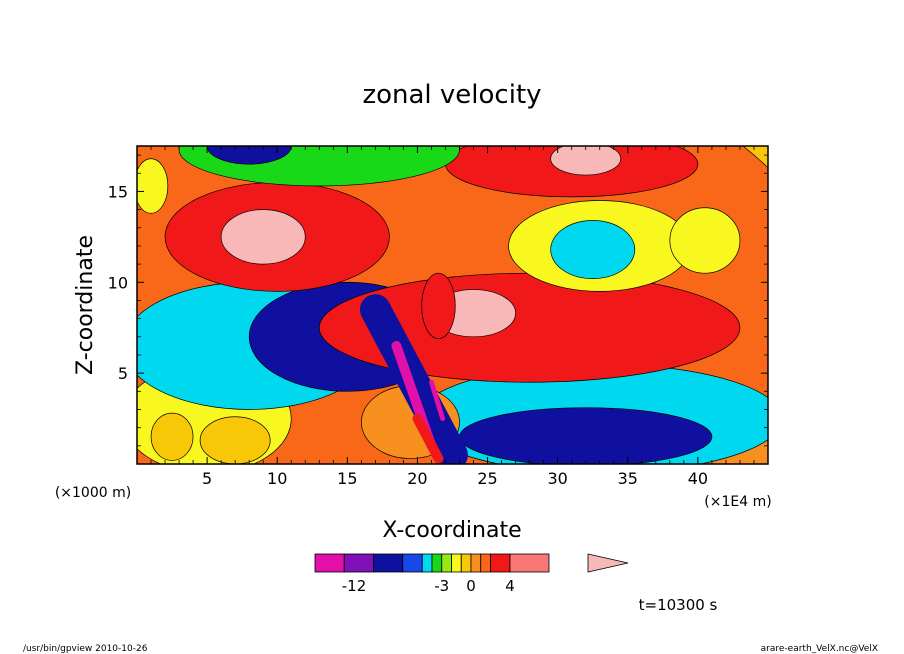  Describe the element at coordinates (471, 586) in the screenshot. I see `colorbar-tick-label: 0` at that location.